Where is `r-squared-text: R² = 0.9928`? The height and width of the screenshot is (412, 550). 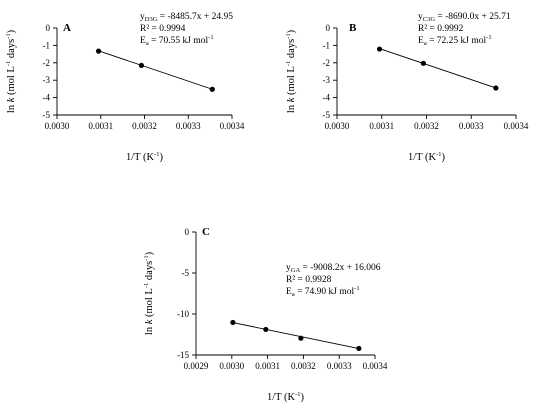
r-squared-text: R² = 0.9928 is located at coordinates (309, 280).